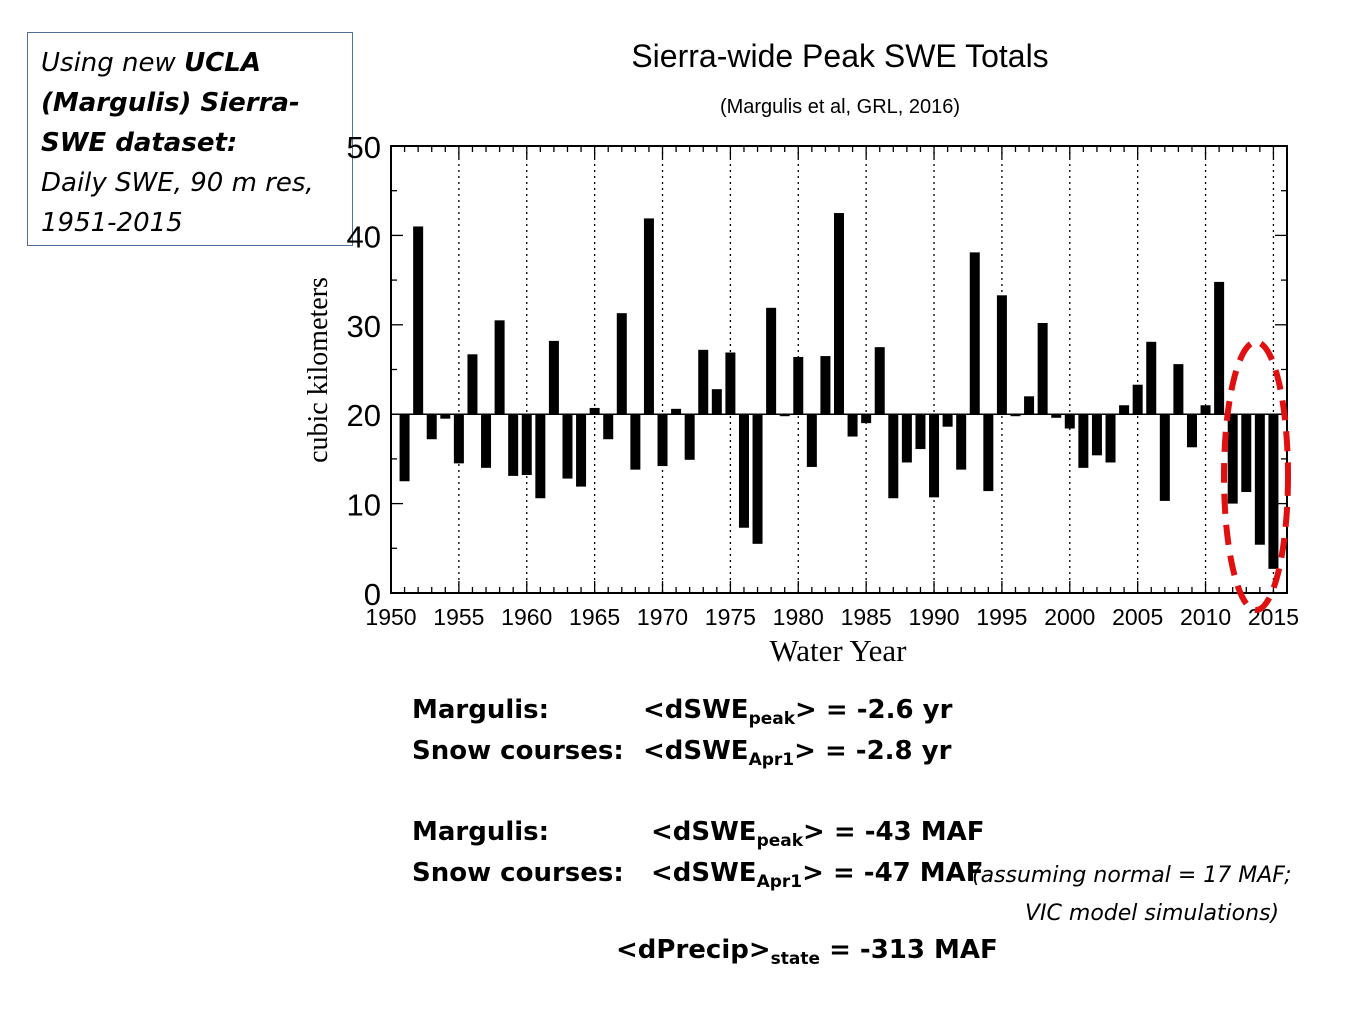 The height and width of the screenshot is (1020, 1360). Describe the element at coordinates (689, 437) in the screenshot. I see `bar-1972` at that location.